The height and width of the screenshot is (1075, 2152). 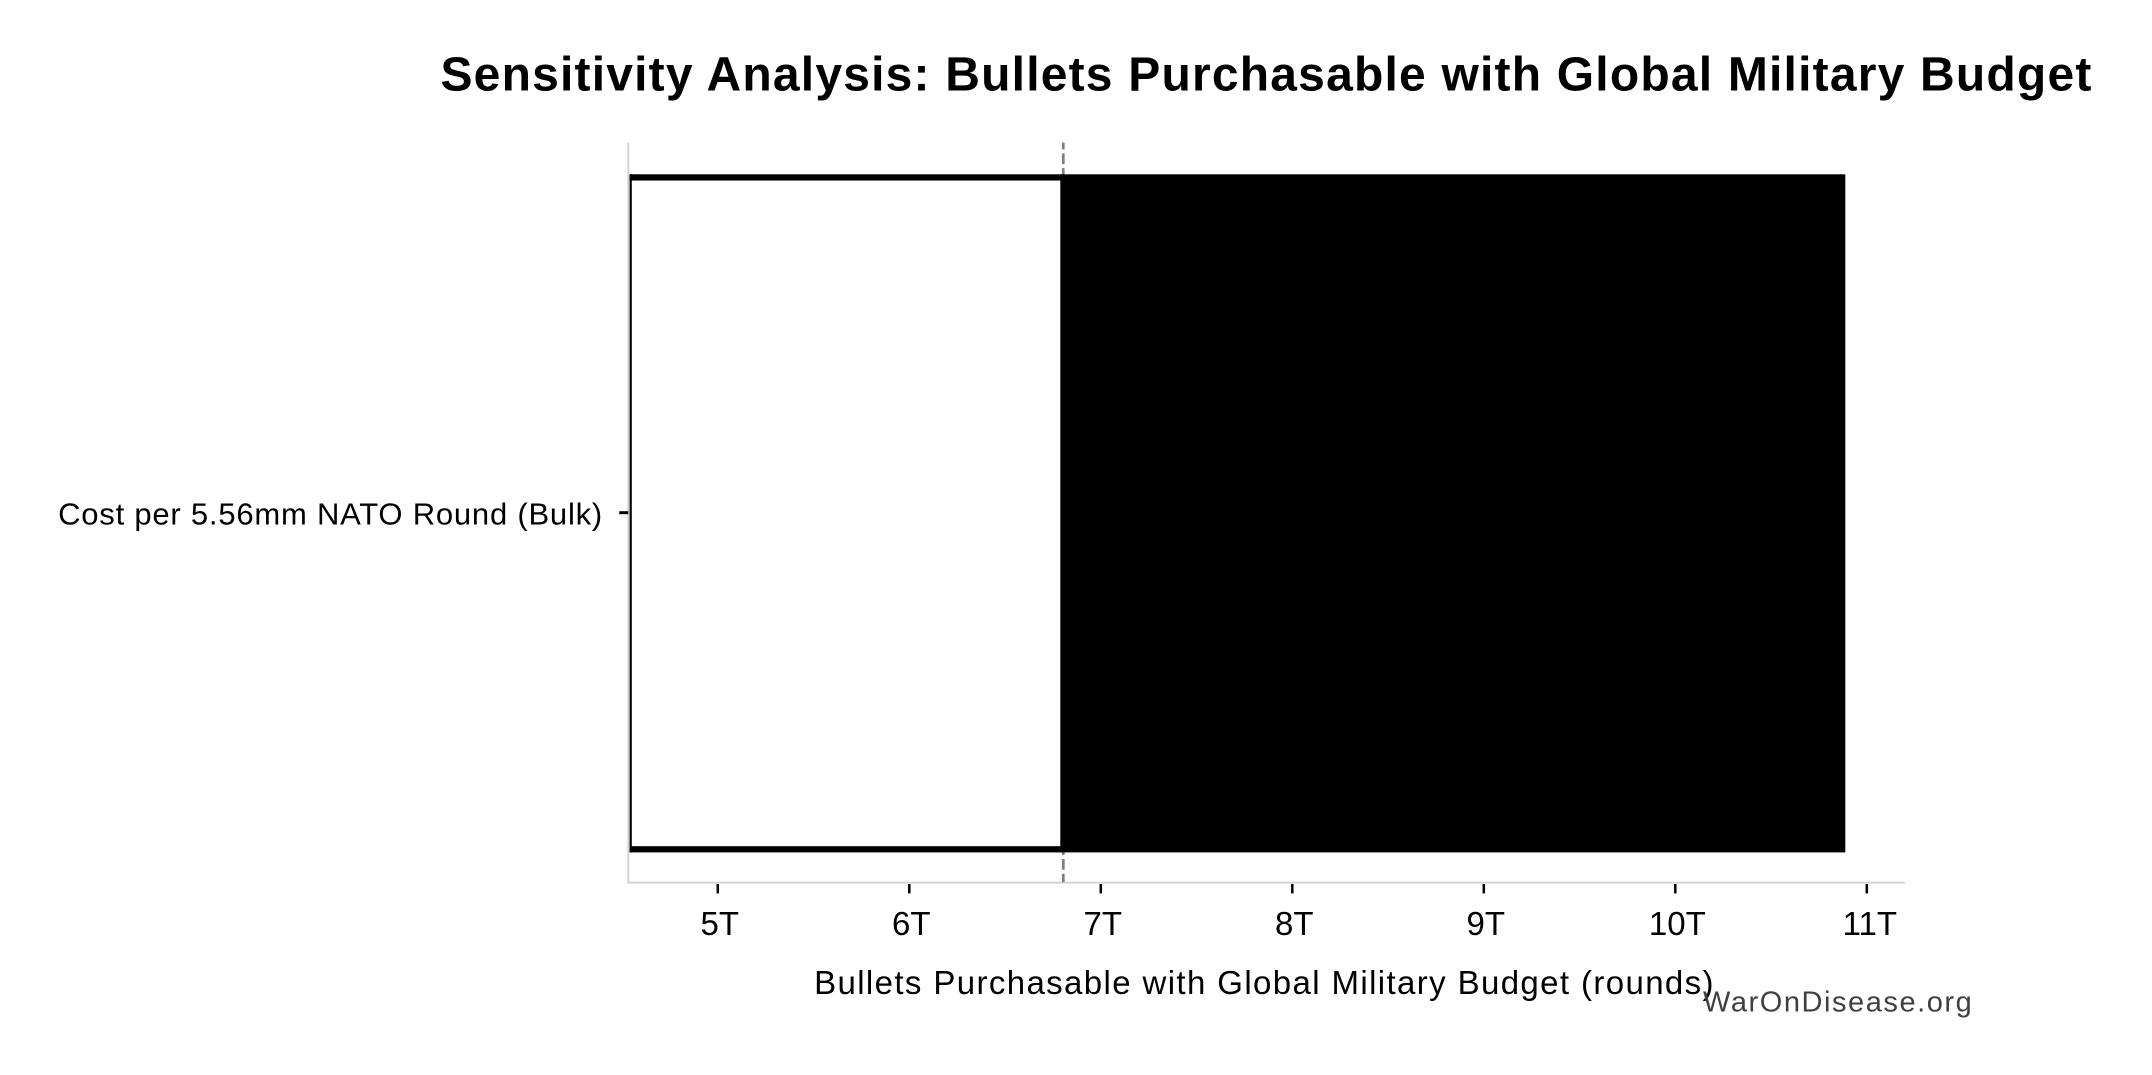 What do you see at coordinates (1870, 923) in the screenshot?
I see `svg-text: 11T` at bounding box center [1870, 923].